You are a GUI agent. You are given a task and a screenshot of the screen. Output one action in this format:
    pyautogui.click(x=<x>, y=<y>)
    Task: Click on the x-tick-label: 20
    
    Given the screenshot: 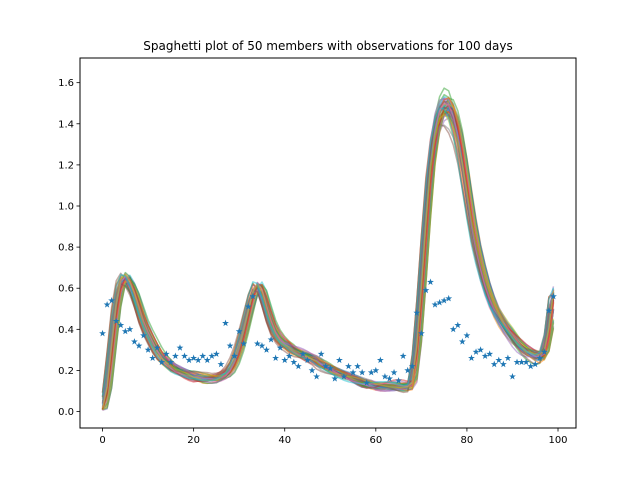 What is the action you would take?
    pyautogui.click(x=193, y=440)
    